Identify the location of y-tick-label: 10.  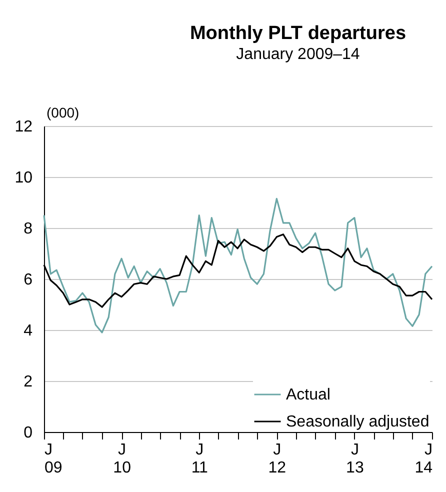
(23, 178).